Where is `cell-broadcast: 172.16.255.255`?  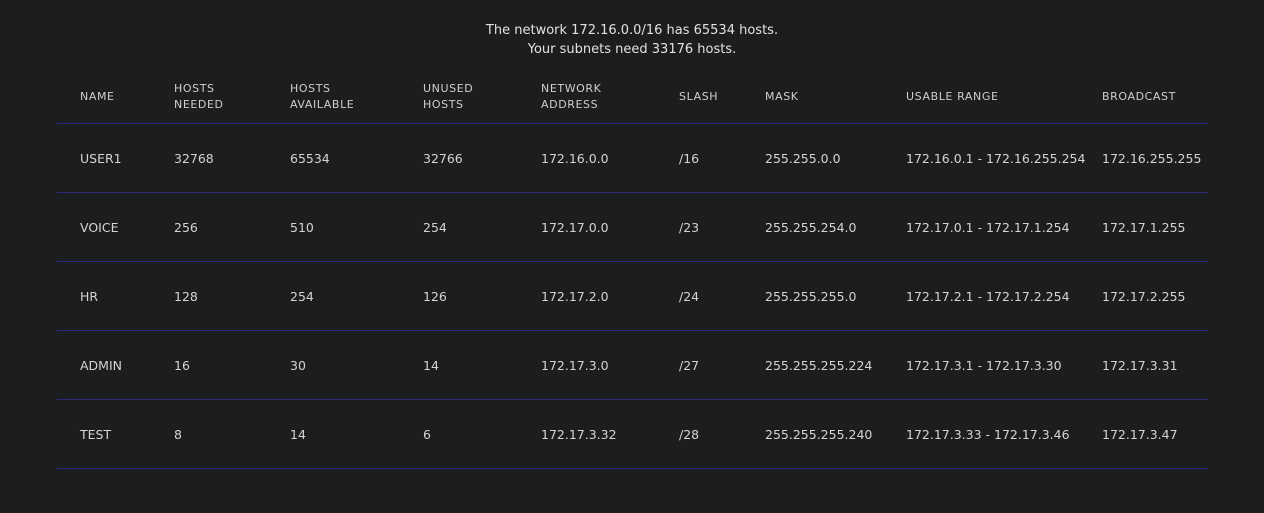
cell-broadcast: 172.16.255.255 is located at coordinates (1152, 158).